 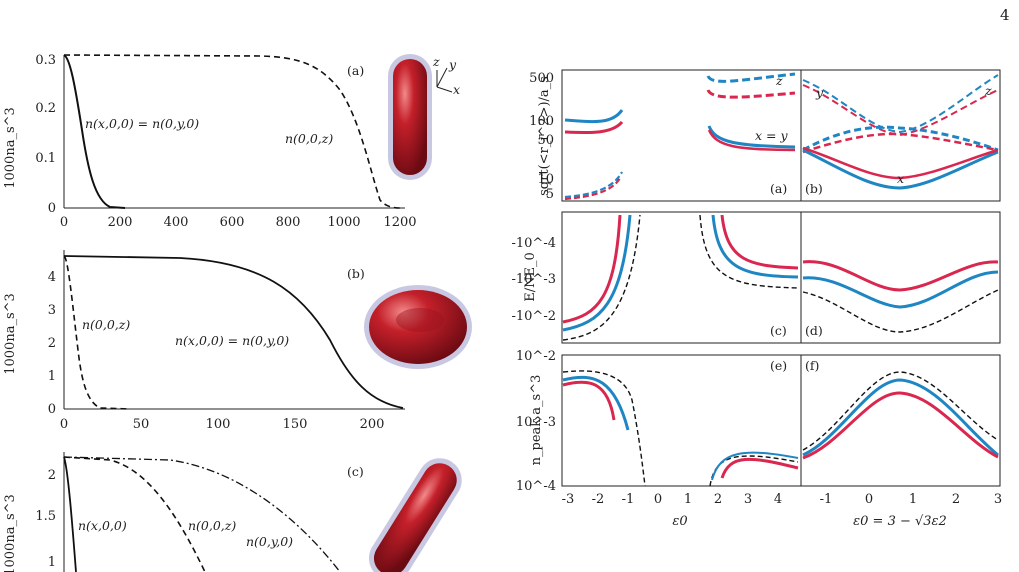 I want to click on lc-yt-0: 1, so click(x=52, y=562).